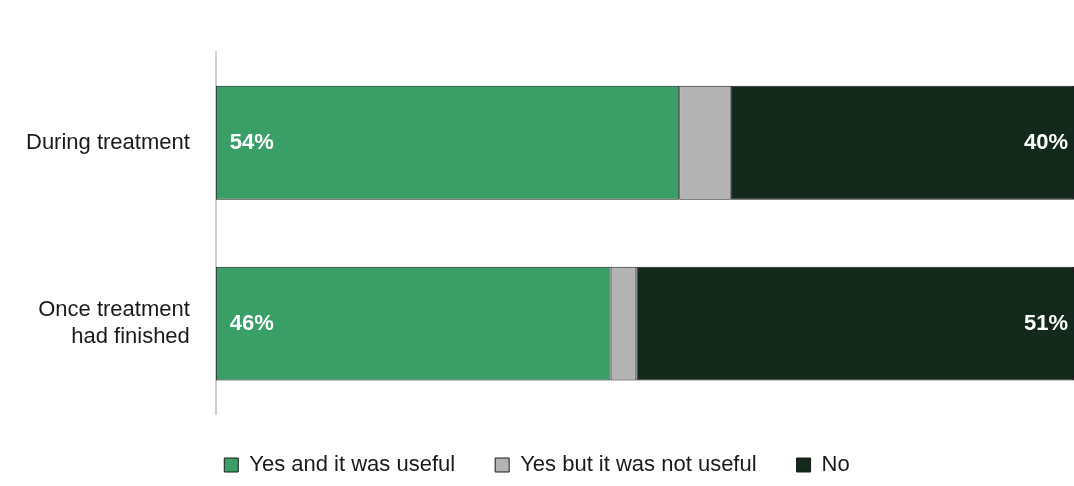 The height and width of the screenshot is (486, 1074). I want to click on legend-label: Yes but it was not useful, so click(638, 464).